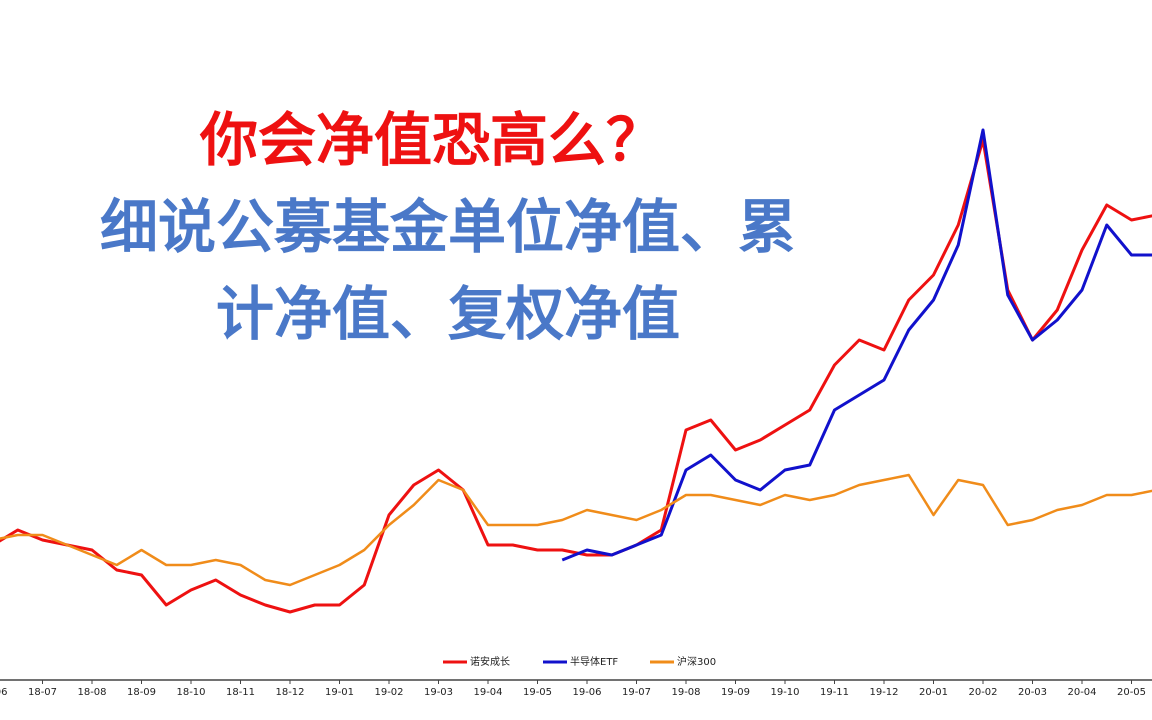 The height and width of the screenshot is (720, 1152). I want to click on x-tick-label: 19-02, so click(388, 692).